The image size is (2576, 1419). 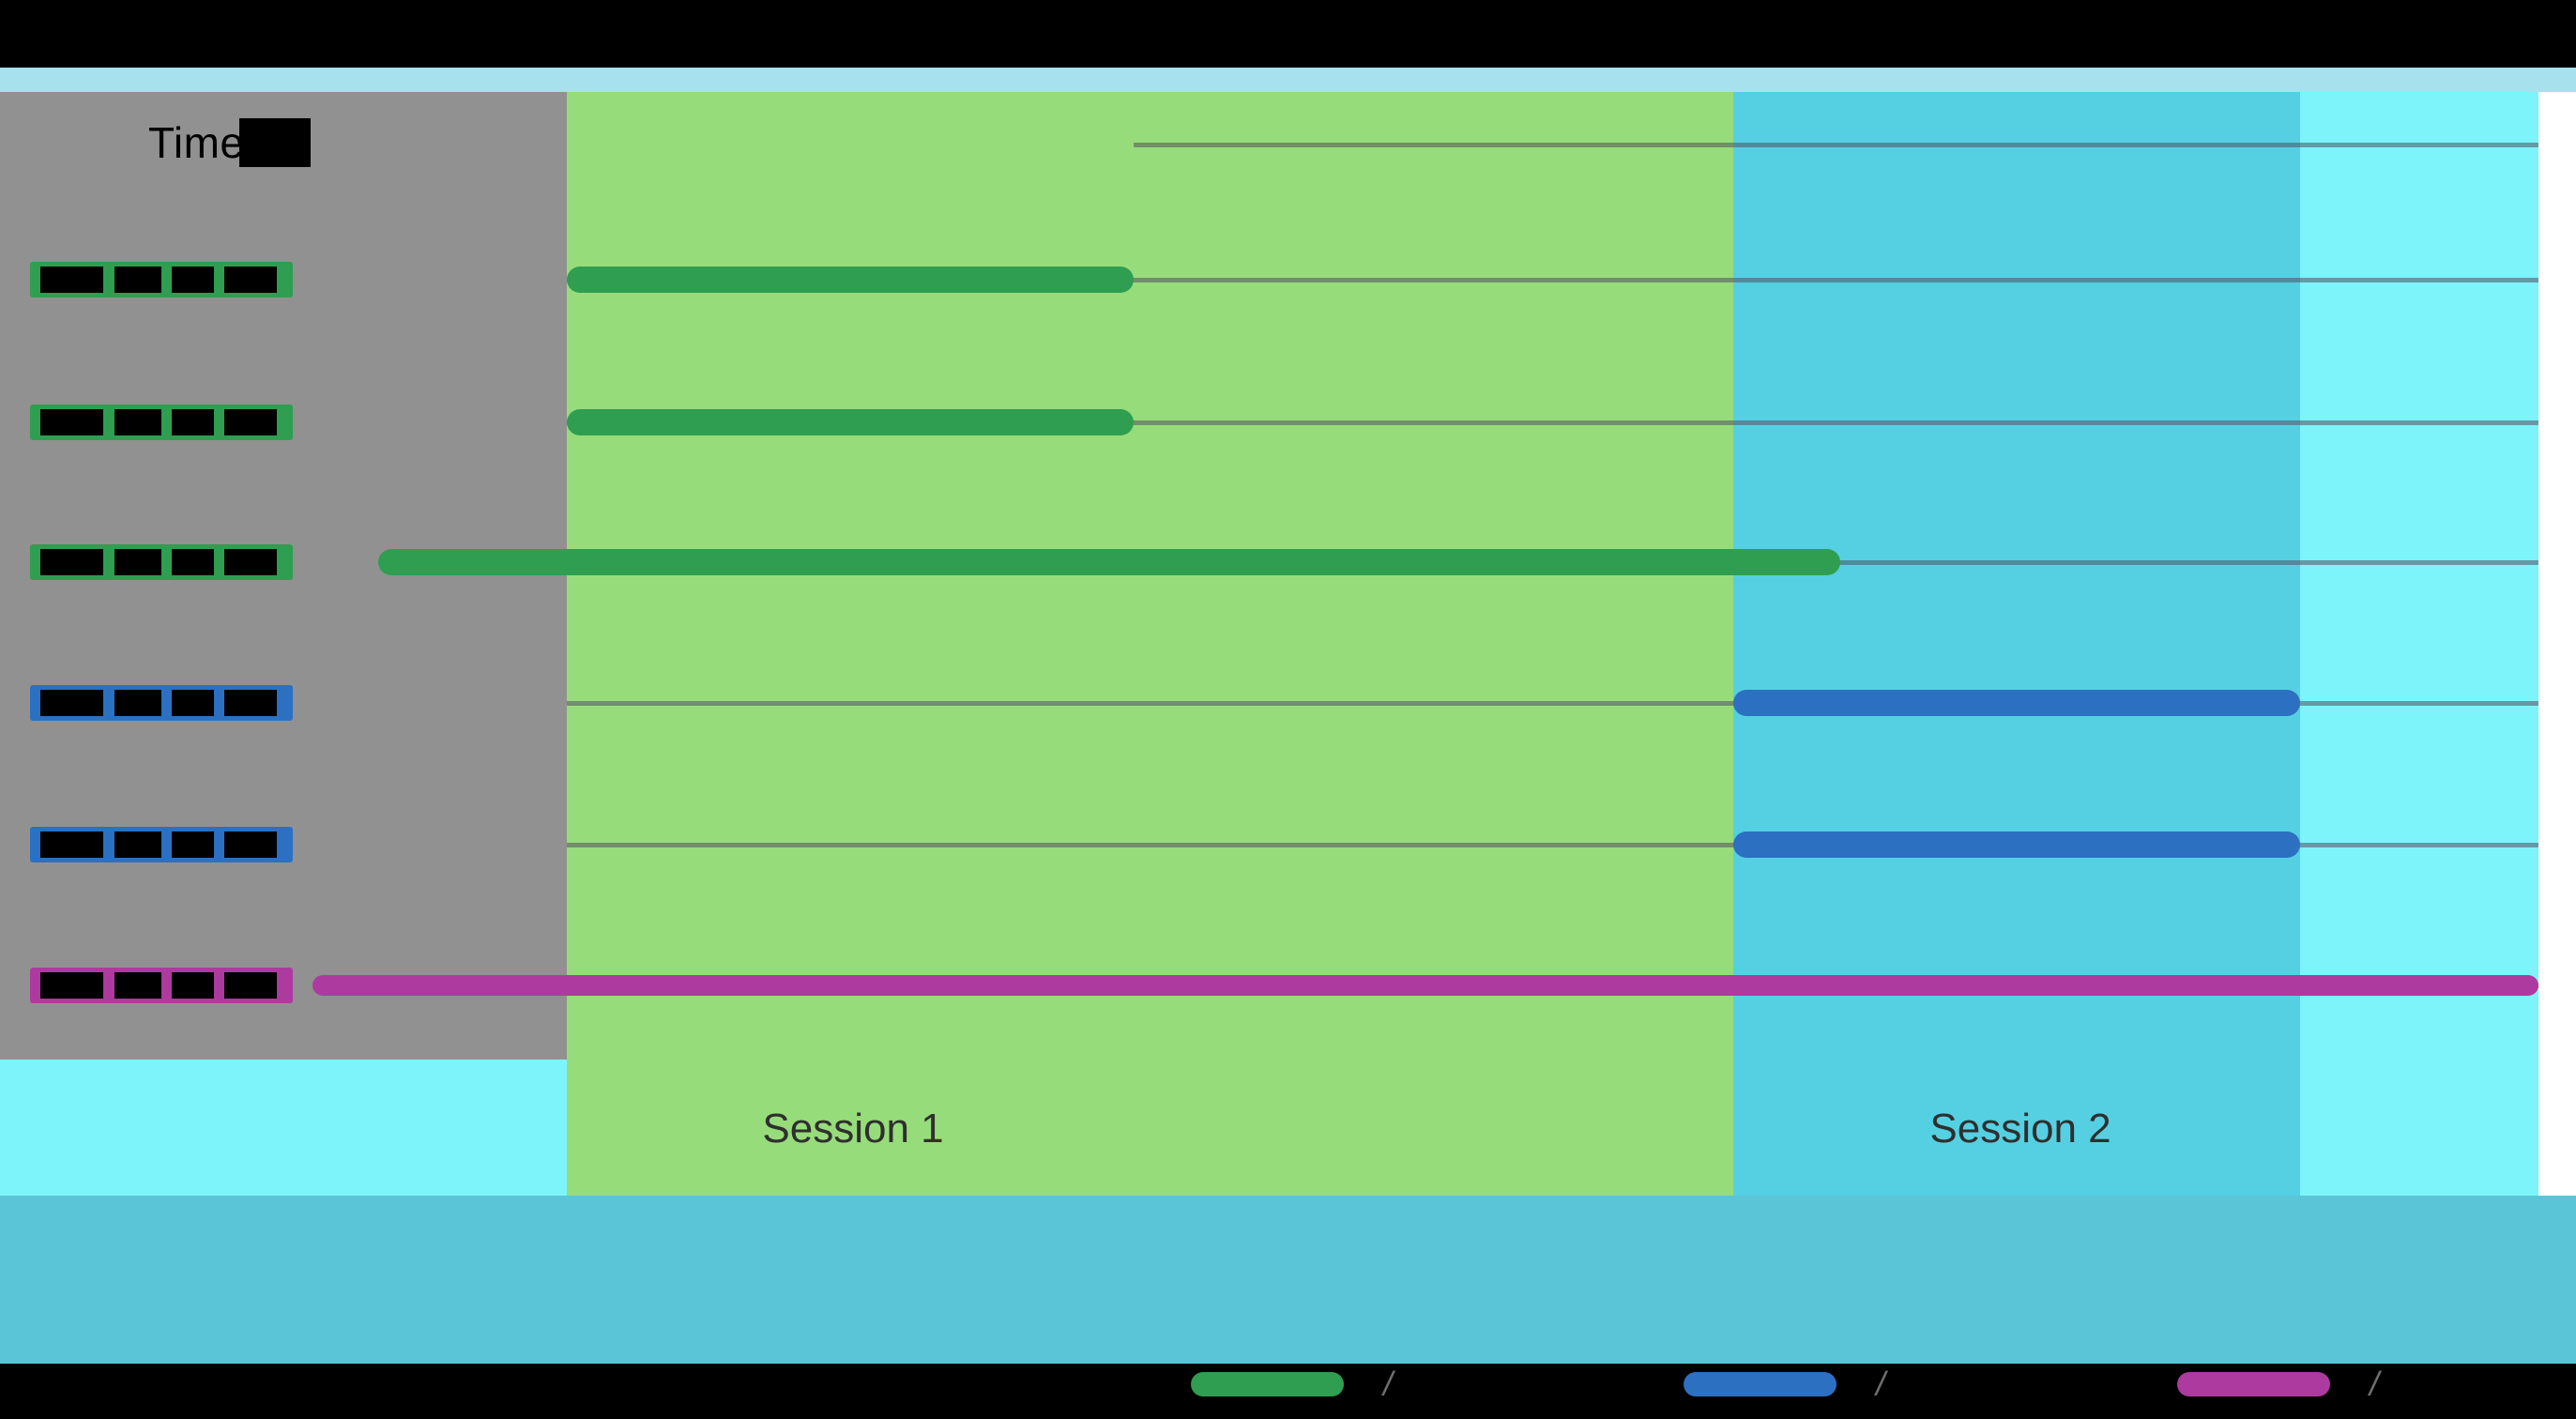 What do you see at coordinates (2557, 644) in the screenshot?
I see `right-white-margin` at bounding box center [2557, 644].